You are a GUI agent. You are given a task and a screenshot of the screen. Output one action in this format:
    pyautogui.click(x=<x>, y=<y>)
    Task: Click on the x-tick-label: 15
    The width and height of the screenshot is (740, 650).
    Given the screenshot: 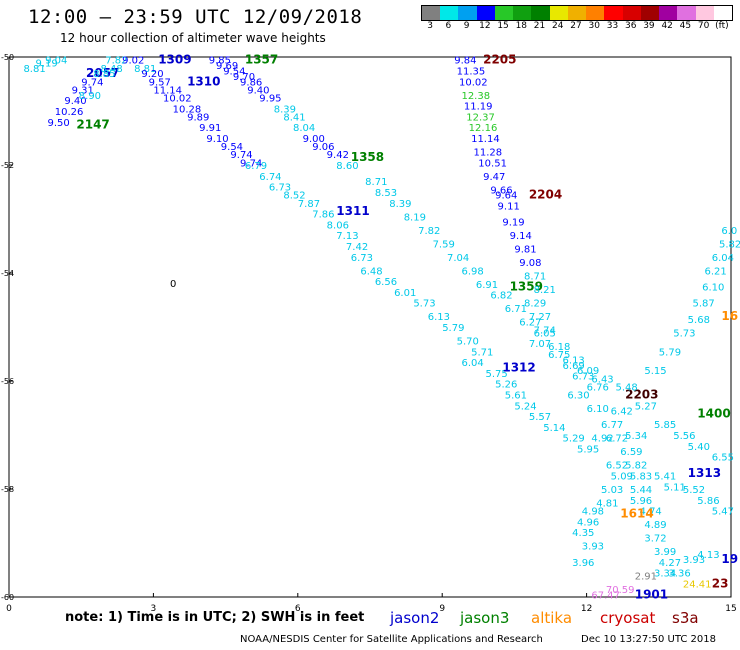 What is the action you would take?
    pyautogui.click(x=730, y=609)
    